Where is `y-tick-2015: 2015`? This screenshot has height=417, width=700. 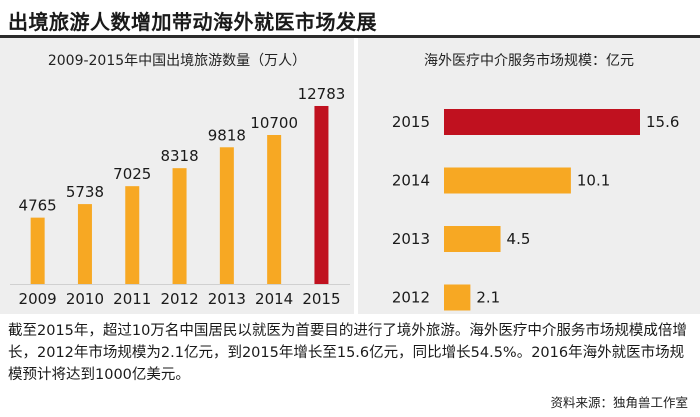
y-tick-2015: 2015 is located at coordinates (411, 122).